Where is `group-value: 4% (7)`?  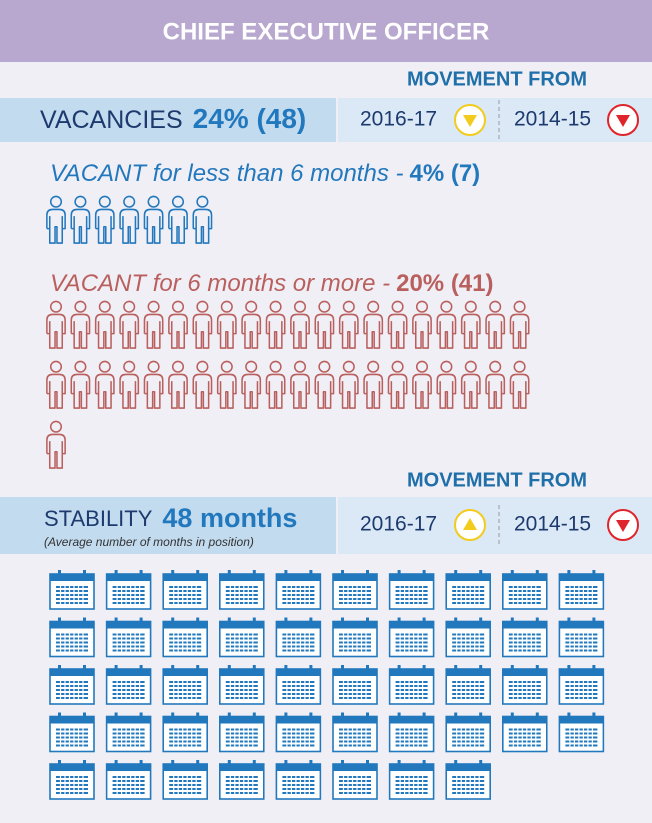
group-value: 4% (7) is located at coordinates (444, 173).